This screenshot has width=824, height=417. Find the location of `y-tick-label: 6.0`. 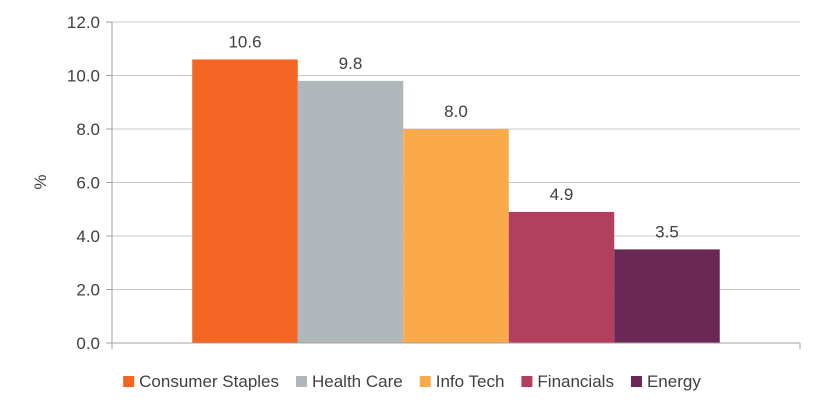

y-tick-label: 6.0 is located at coordinates (88, 183).